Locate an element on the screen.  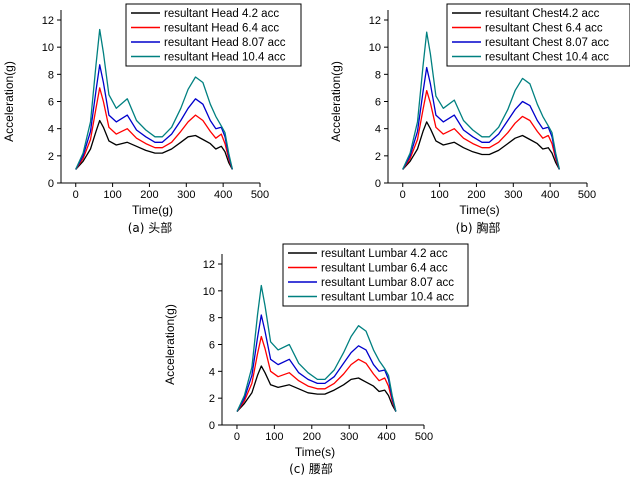
legend-label: resultant Head 8.07 acc is located at coordinates (225, 43).